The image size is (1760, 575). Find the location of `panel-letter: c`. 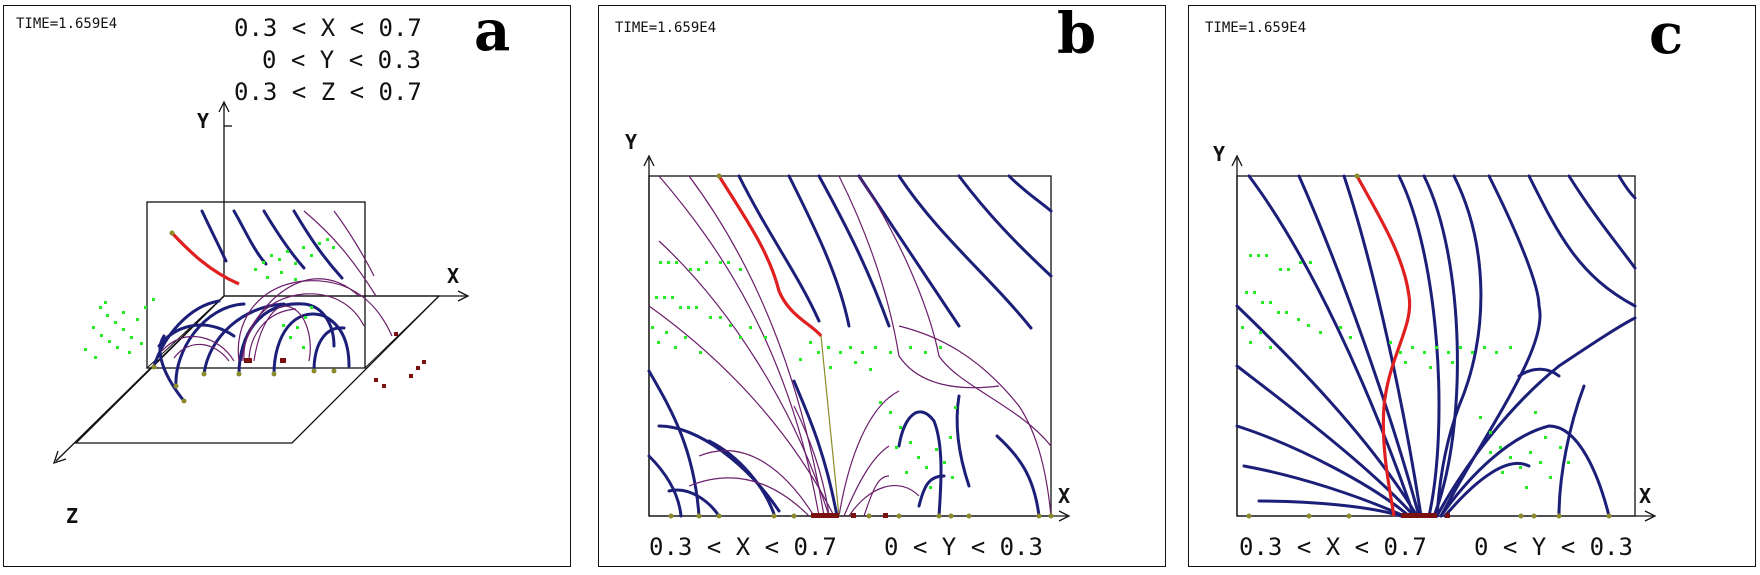

panel-letter: c is located at coordinates (1666, 36).